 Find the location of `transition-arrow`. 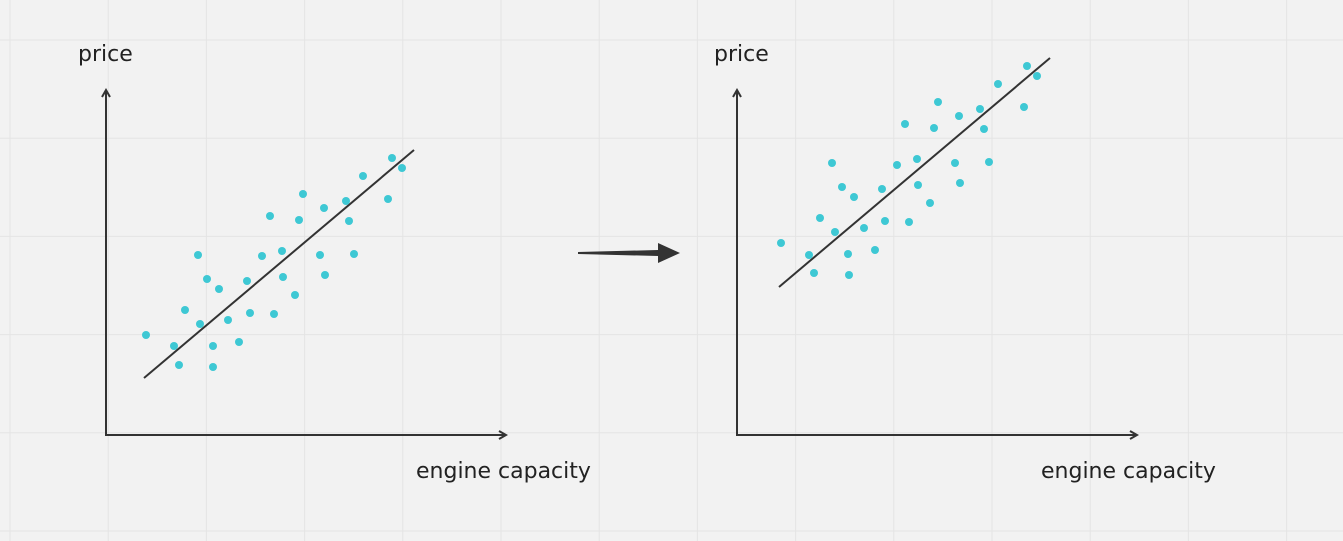

transition-arrow is located at coordinates (629, 253).